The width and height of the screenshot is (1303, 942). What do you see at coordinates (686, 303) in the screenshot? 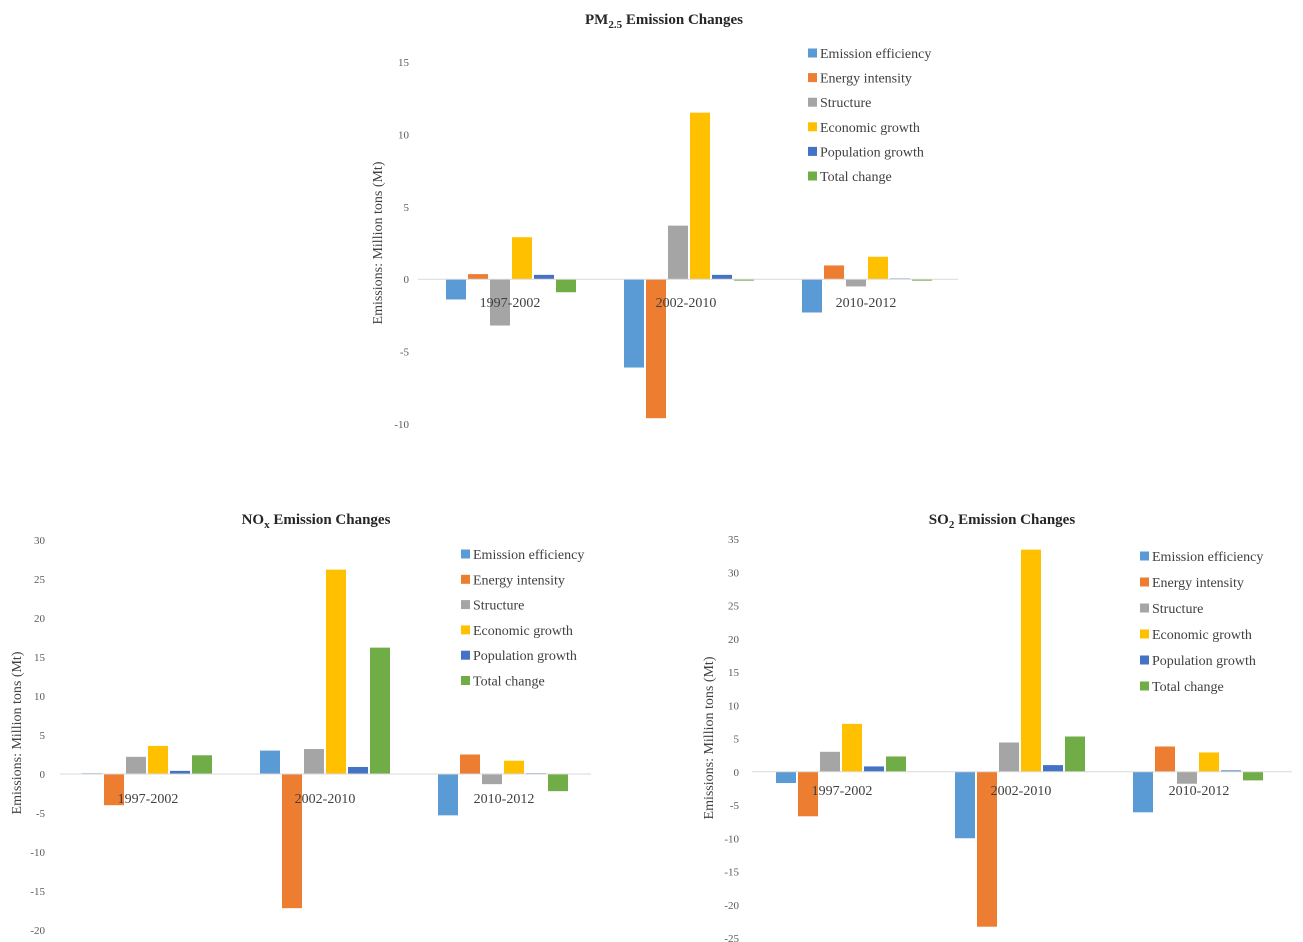
I see `pm25-category-label: 2002-2010` at bounding box center [686, 303].